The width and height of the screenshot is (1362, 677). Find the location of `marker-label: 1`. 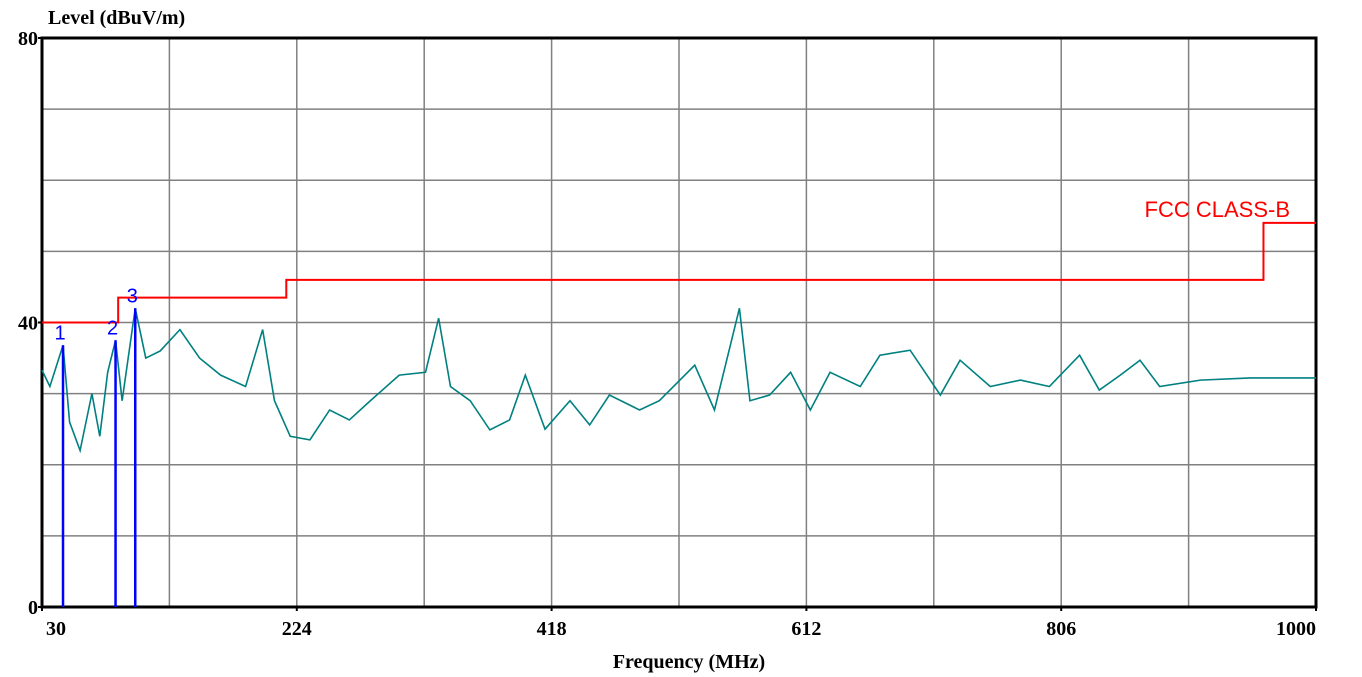

marker-label: 1 is located at coordinates (59, 333).